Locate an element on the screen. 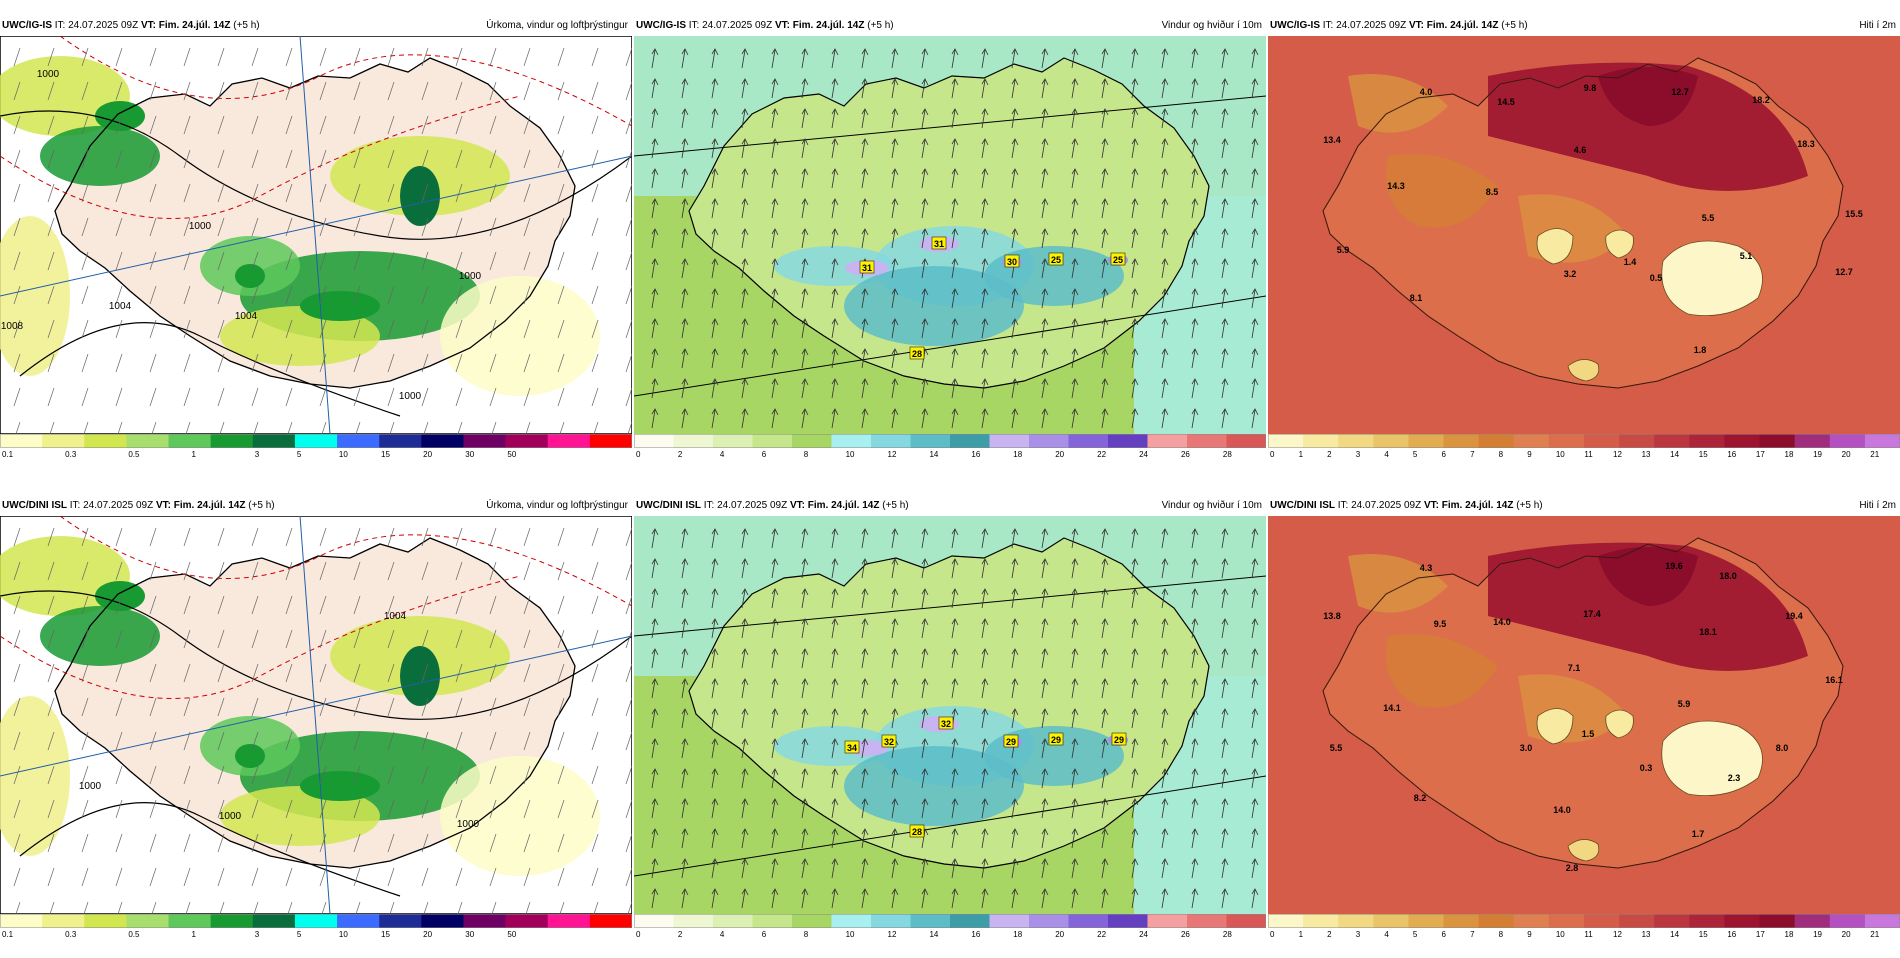 The height and width of the screenshot is (958, 1900). map-value-label: 8.5 is located at coordinates (1492, 192).